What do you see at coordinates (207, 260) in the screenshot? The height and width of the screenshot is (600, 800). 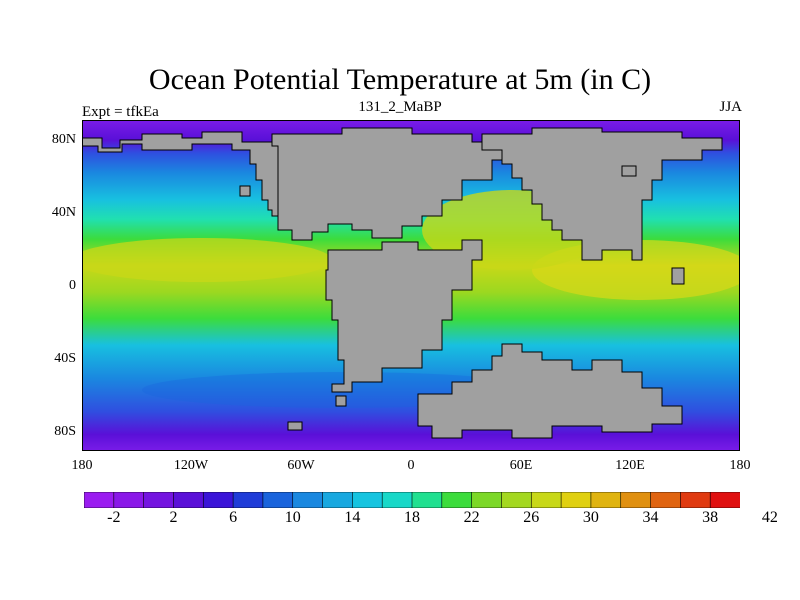 I see `warm-pool-west` at bounding box center [207, 260].